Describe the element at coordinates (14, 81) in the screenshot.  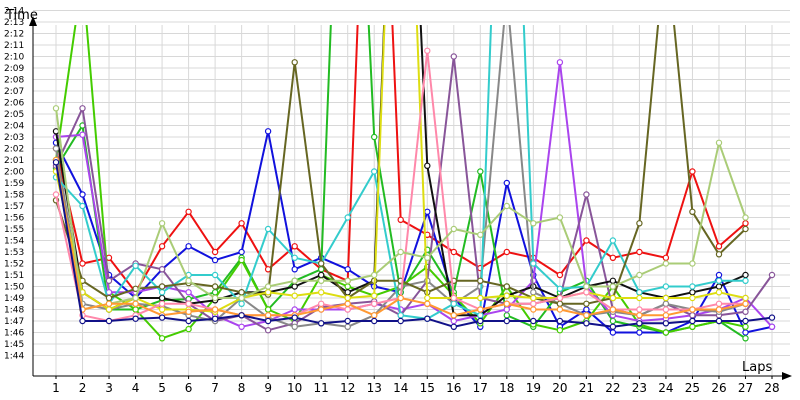
I see `y-tick-label: 2:08` at that location.